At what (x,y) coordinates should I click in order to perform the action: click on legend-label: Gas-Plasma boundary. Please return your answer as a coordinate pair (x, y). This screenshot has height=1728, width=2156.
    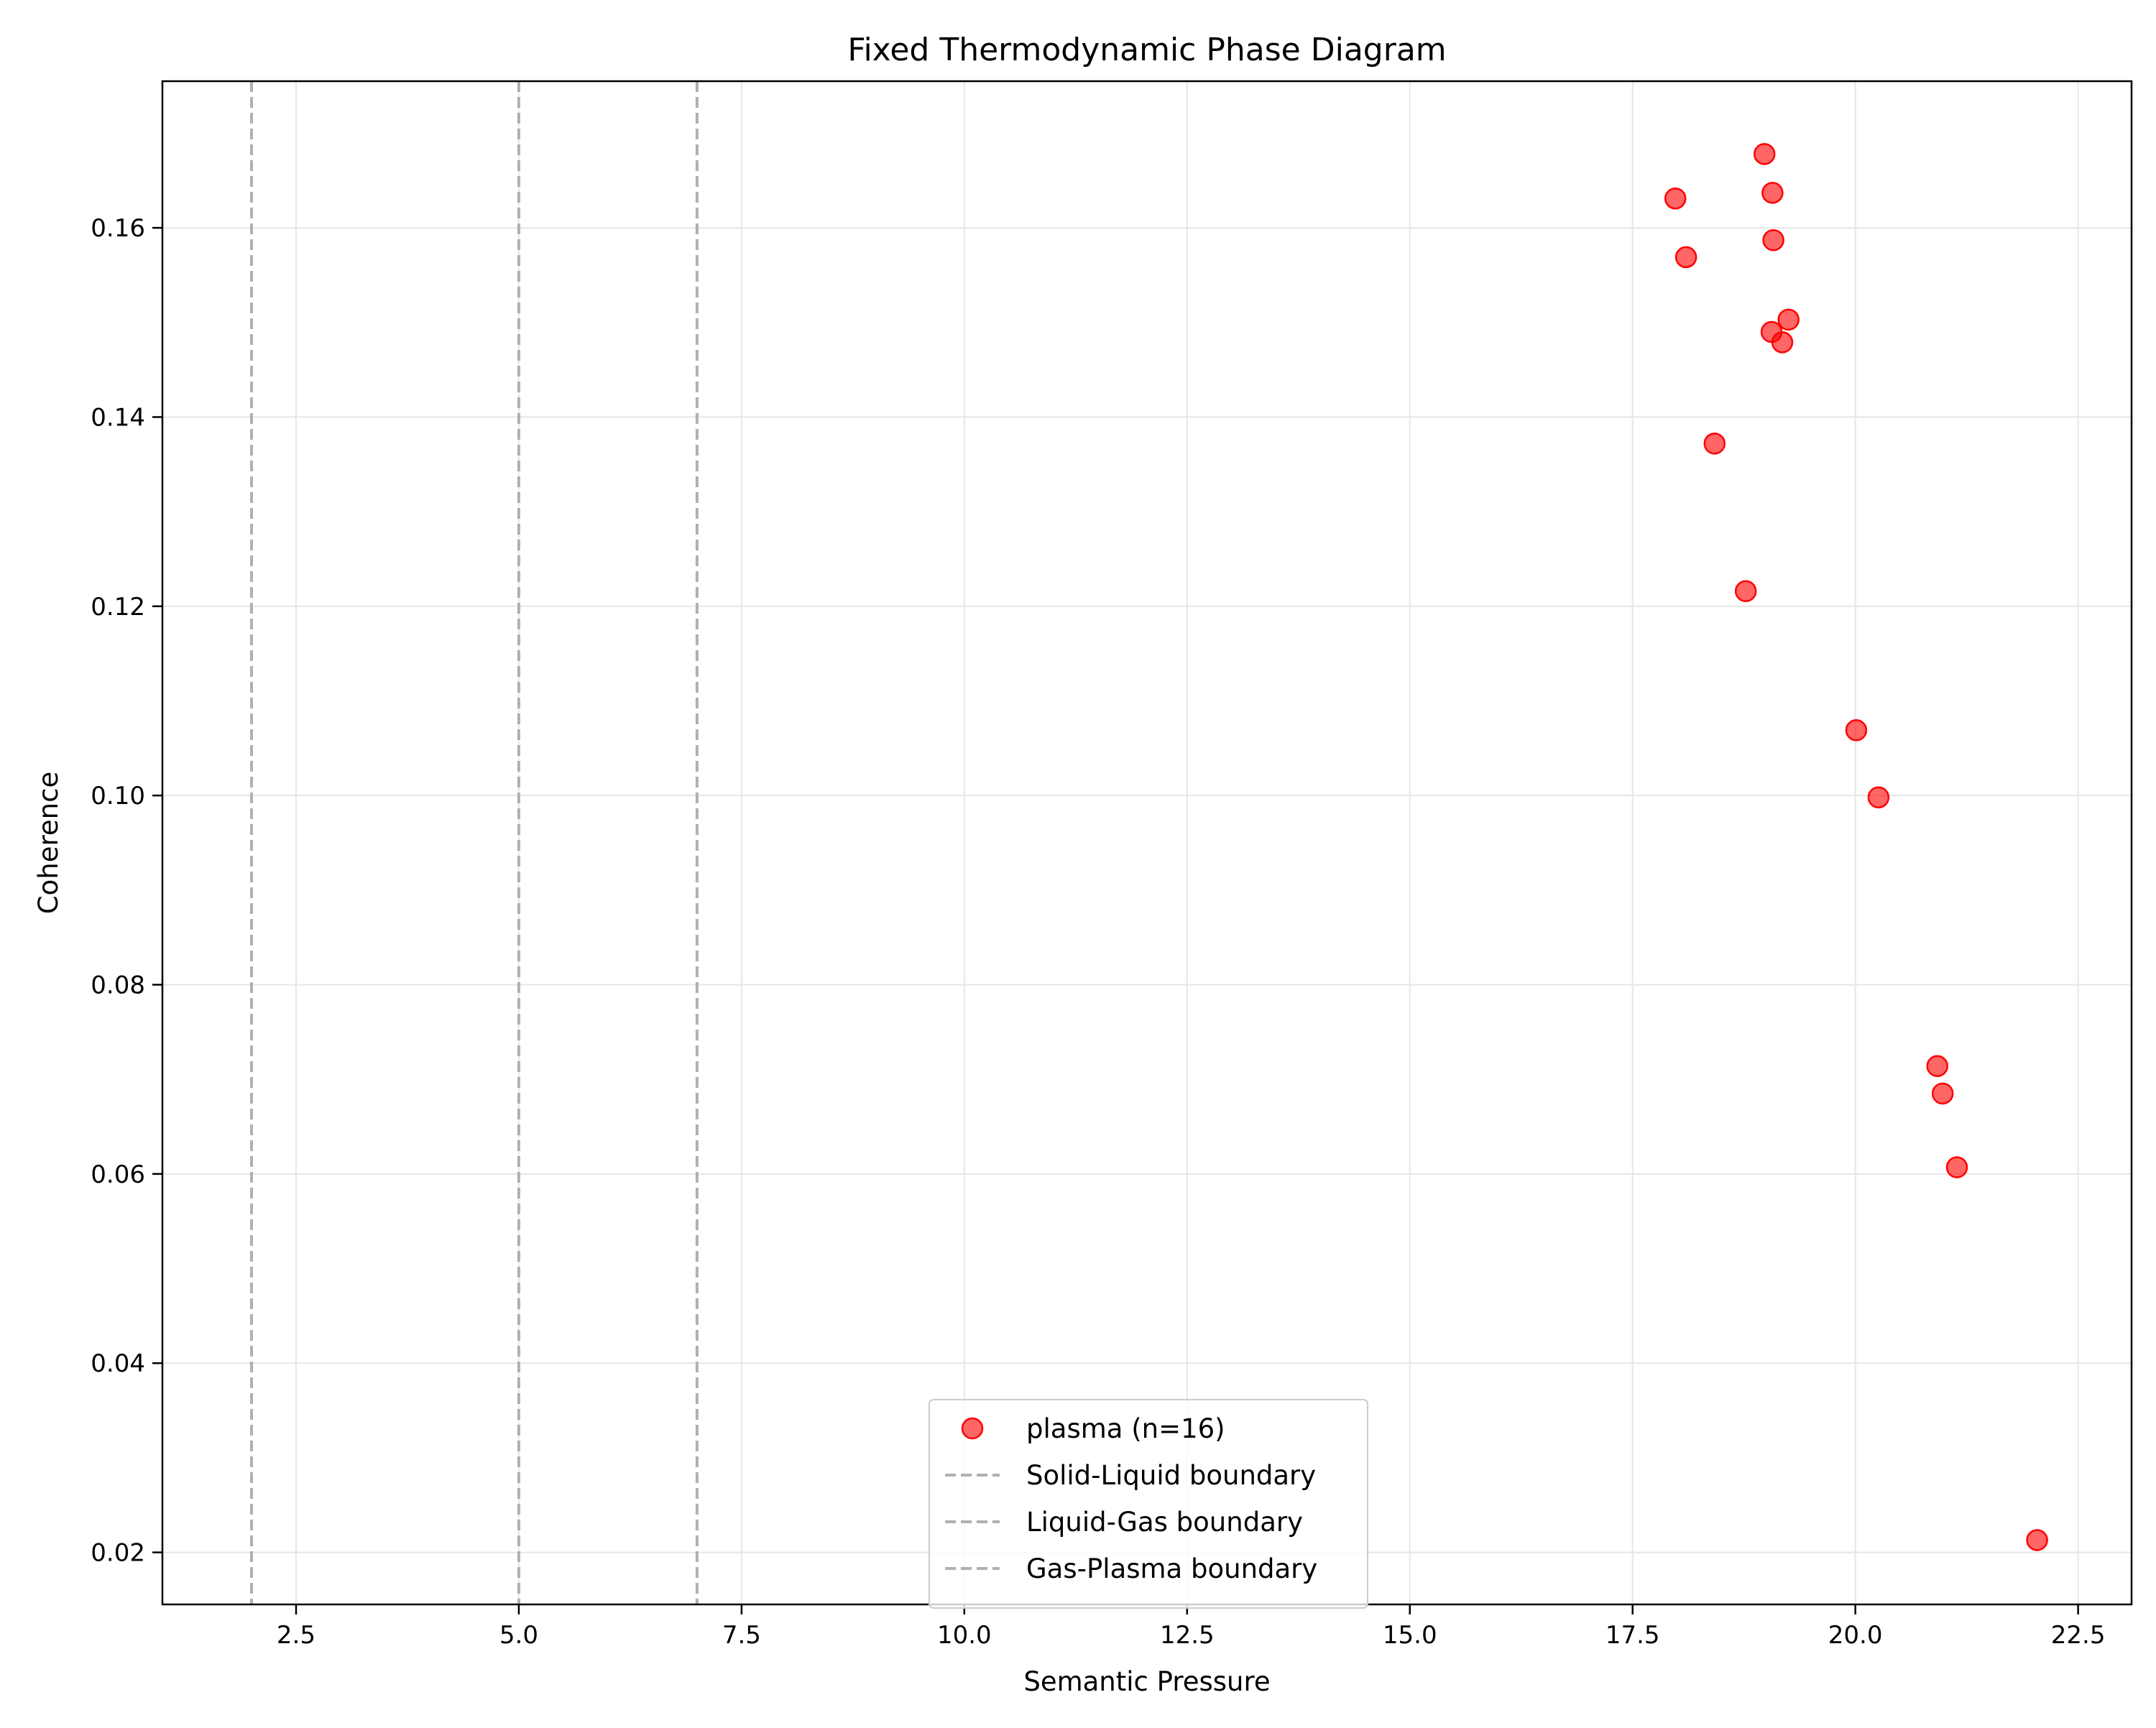
    Looking at the image, I should click on (1171, 1569).